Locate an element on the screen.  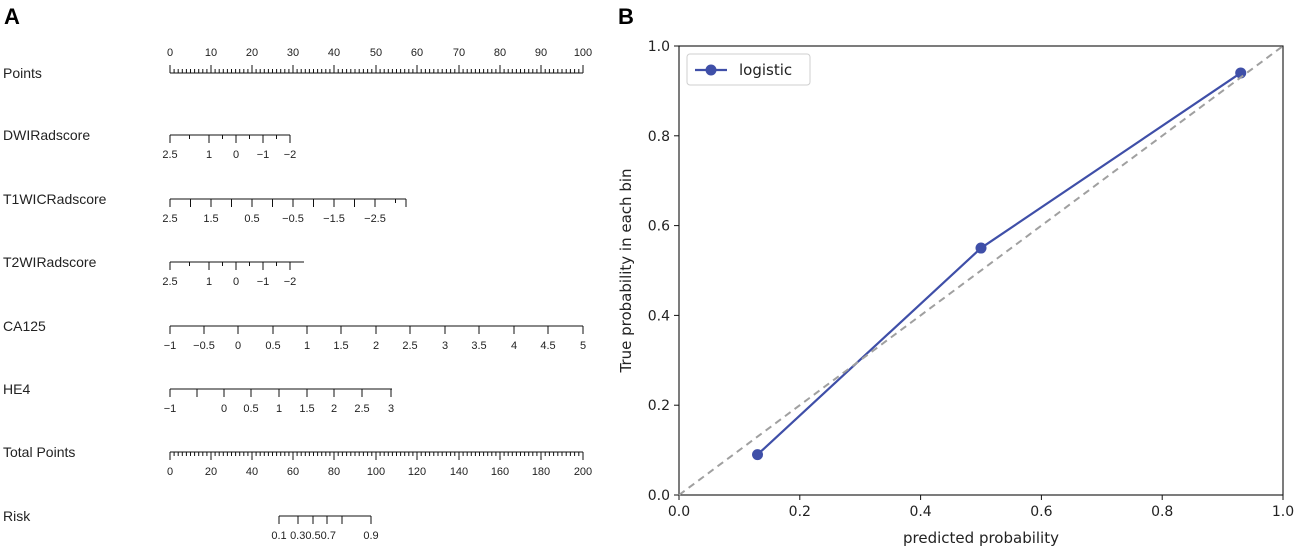
legend-box is located at coordinates (748, 69).